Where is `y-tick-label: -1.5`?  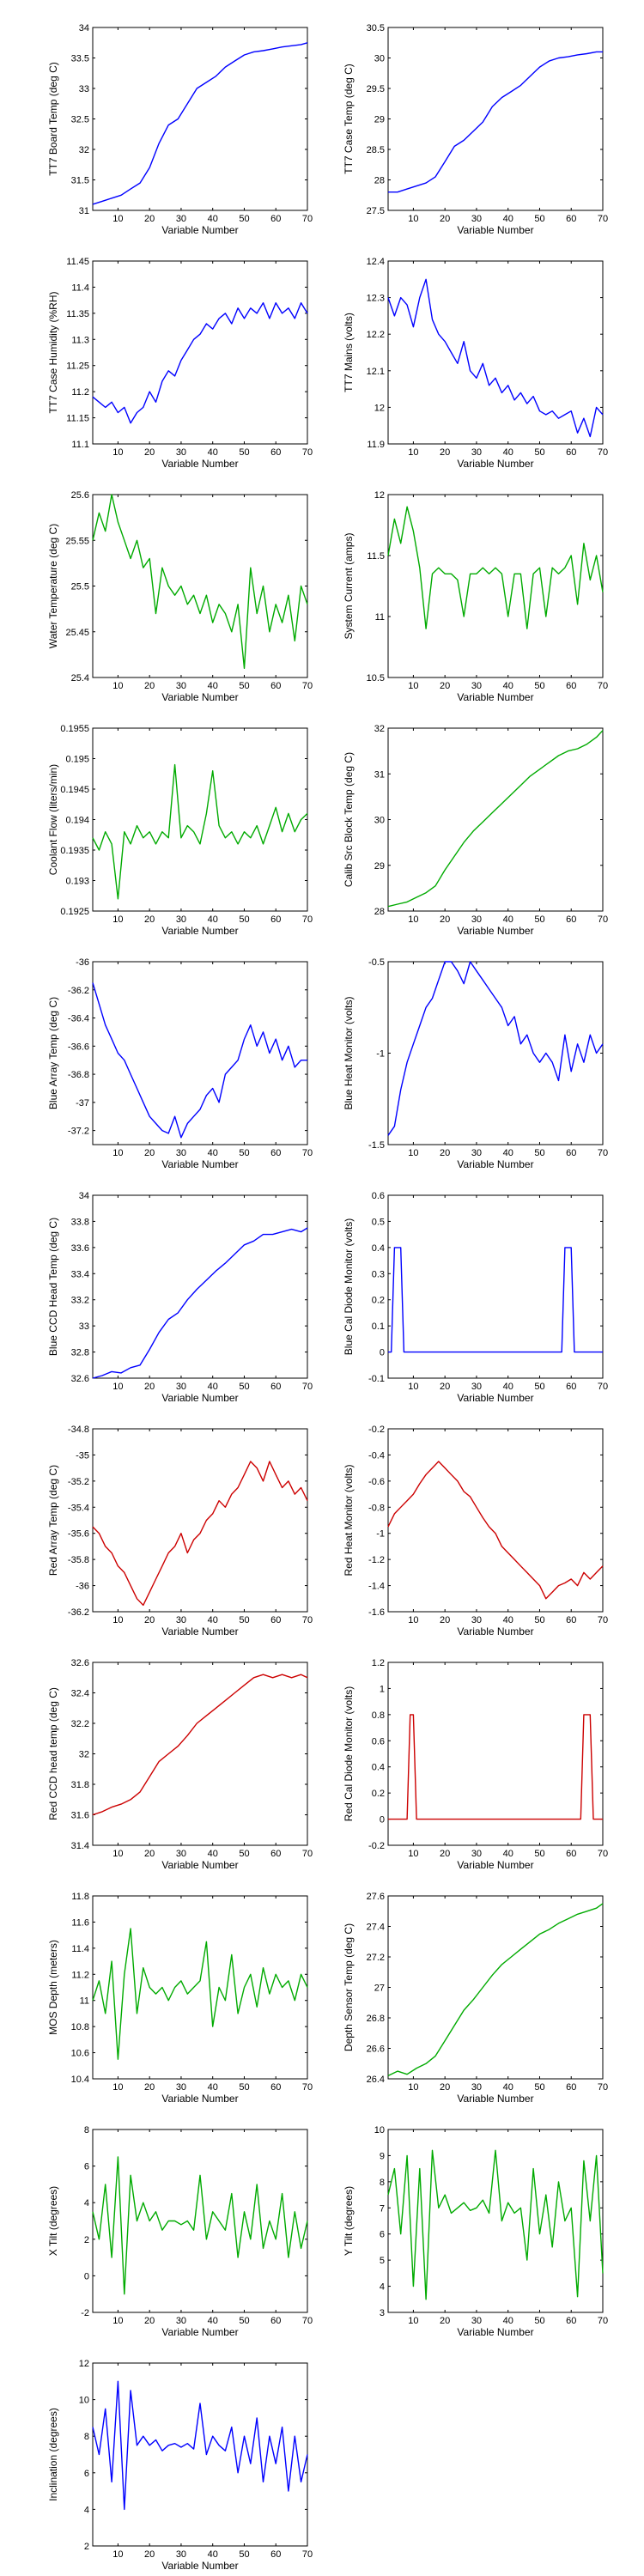 y-tick-label: -1.5 is located at coordinates (377, 1145).